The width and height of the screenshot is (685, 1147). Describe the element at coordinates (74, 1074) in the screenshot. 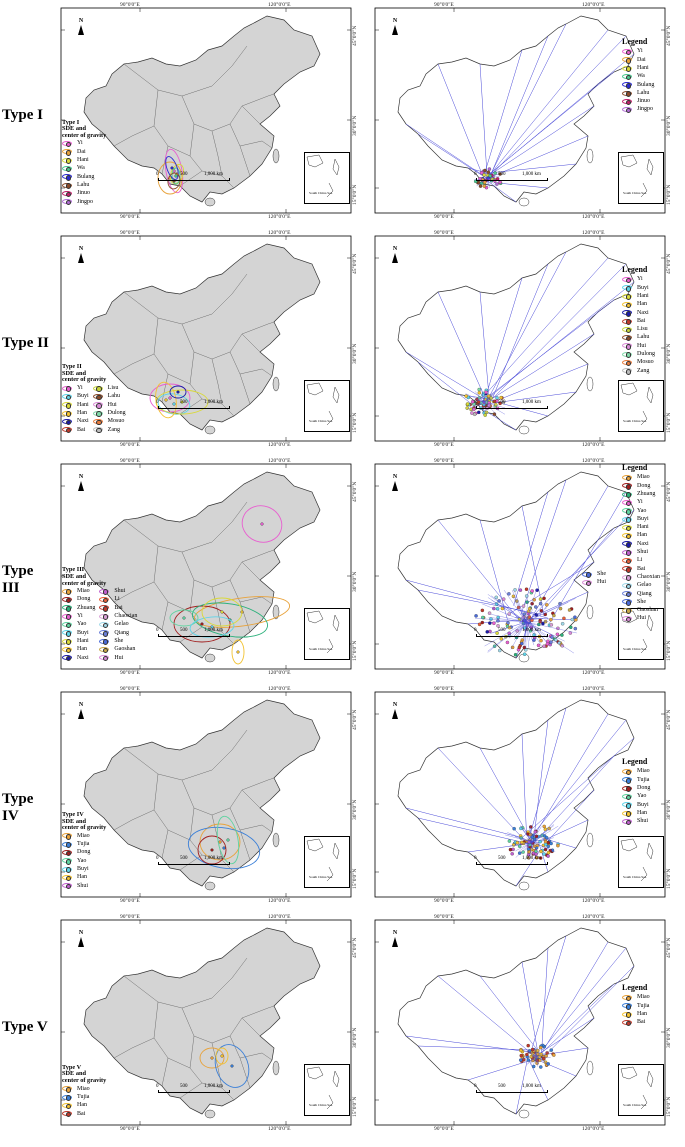

I see `legend-subtitle-1: SDE and` at that location.